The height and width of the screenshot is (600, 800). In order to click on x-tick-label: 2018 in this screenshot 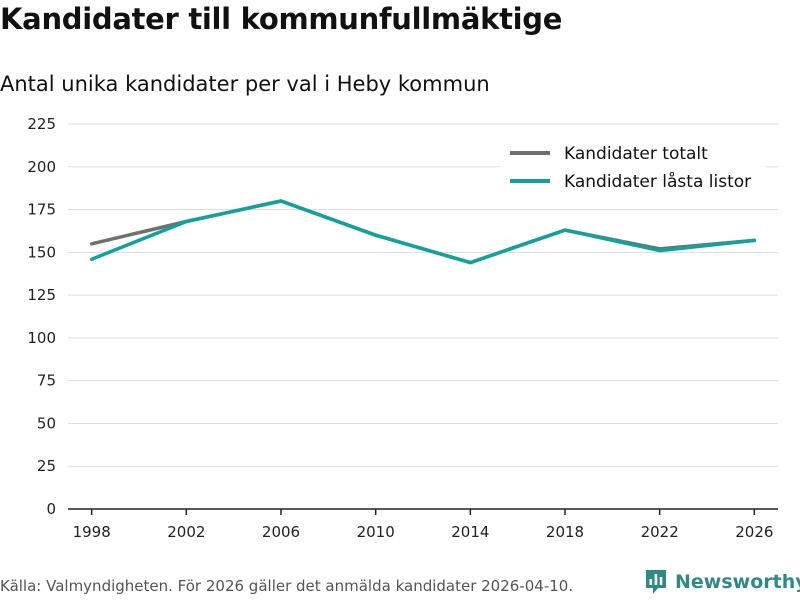, I will do `click(565, 532)`.